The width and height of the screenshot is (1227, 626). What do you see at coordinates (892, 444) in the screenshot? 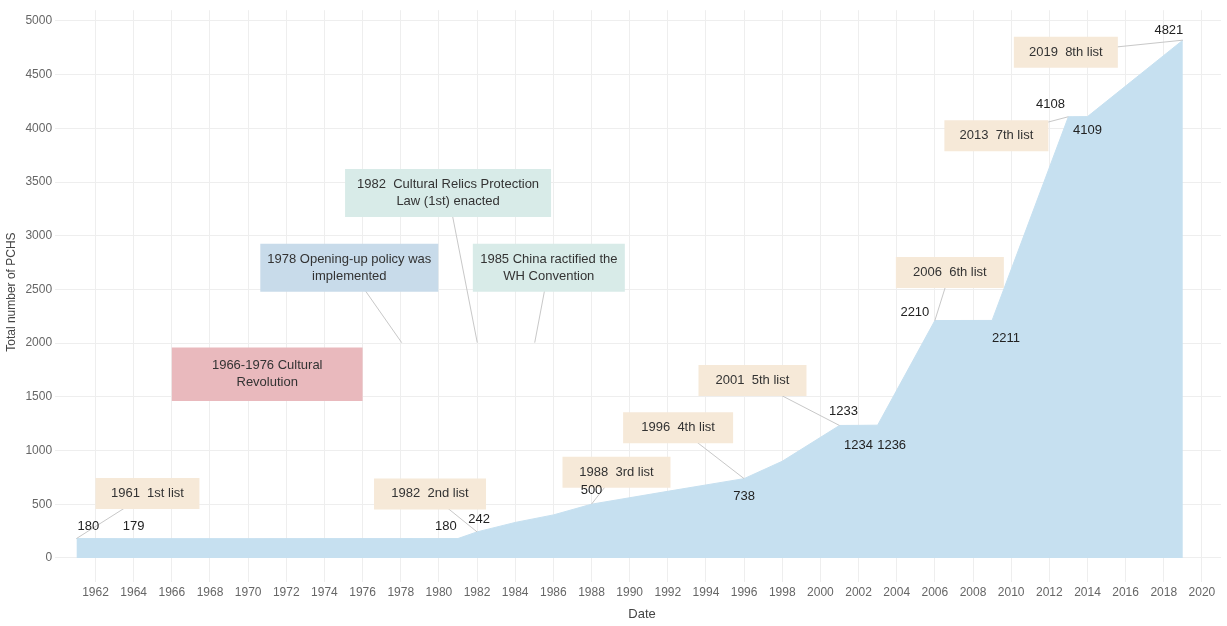
I see `data-label: 1236` at bounding box center [892, 444].